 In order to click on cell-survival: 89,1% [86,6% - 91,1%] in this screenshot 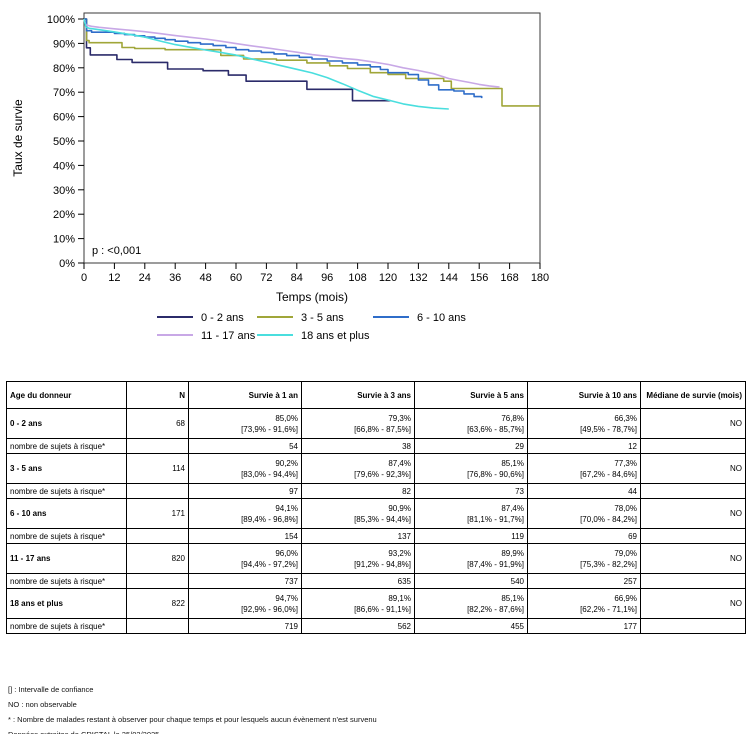, I will do `click(358, 603)`.